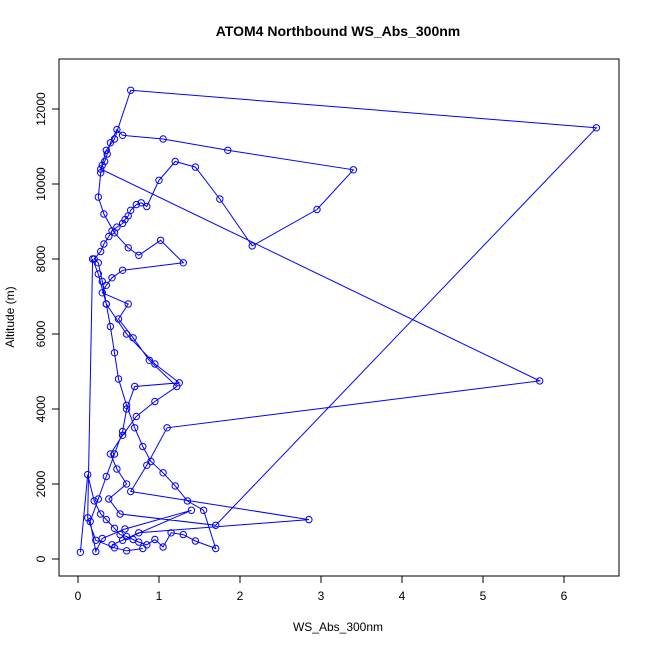  Describe the element at coordinates (41, 258) in the screenshot. I see `y-tick-label: 8000` at that location.